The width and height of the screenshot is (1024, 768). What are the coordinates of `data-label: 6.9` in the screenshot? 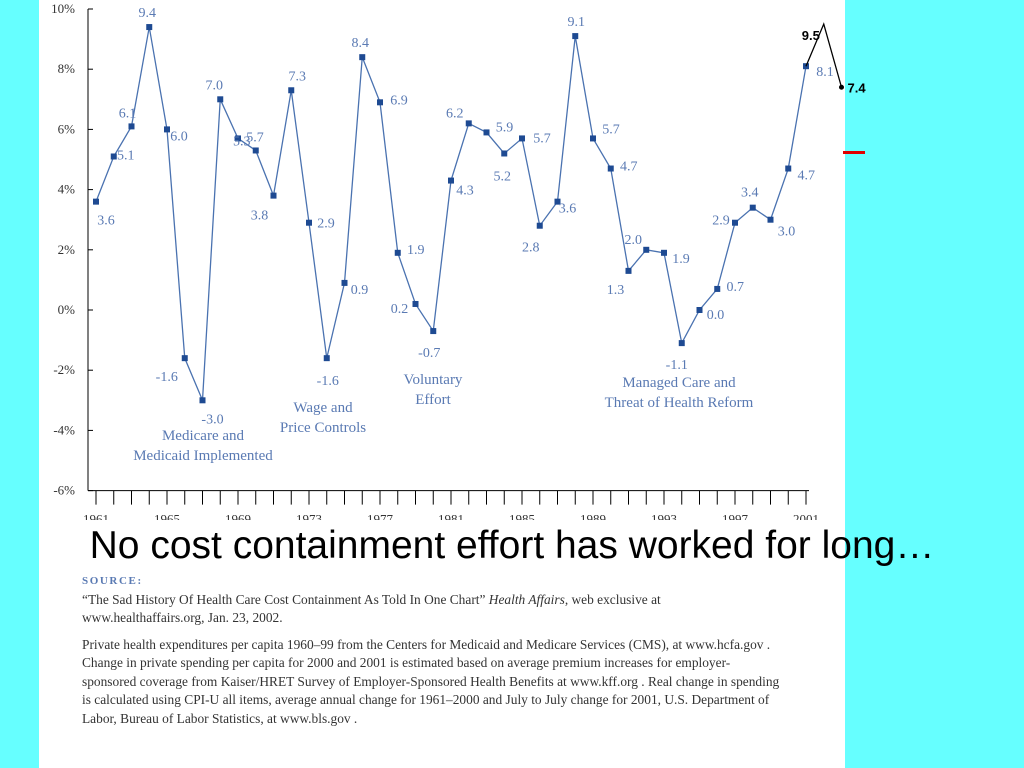 It's located at (399, 100).